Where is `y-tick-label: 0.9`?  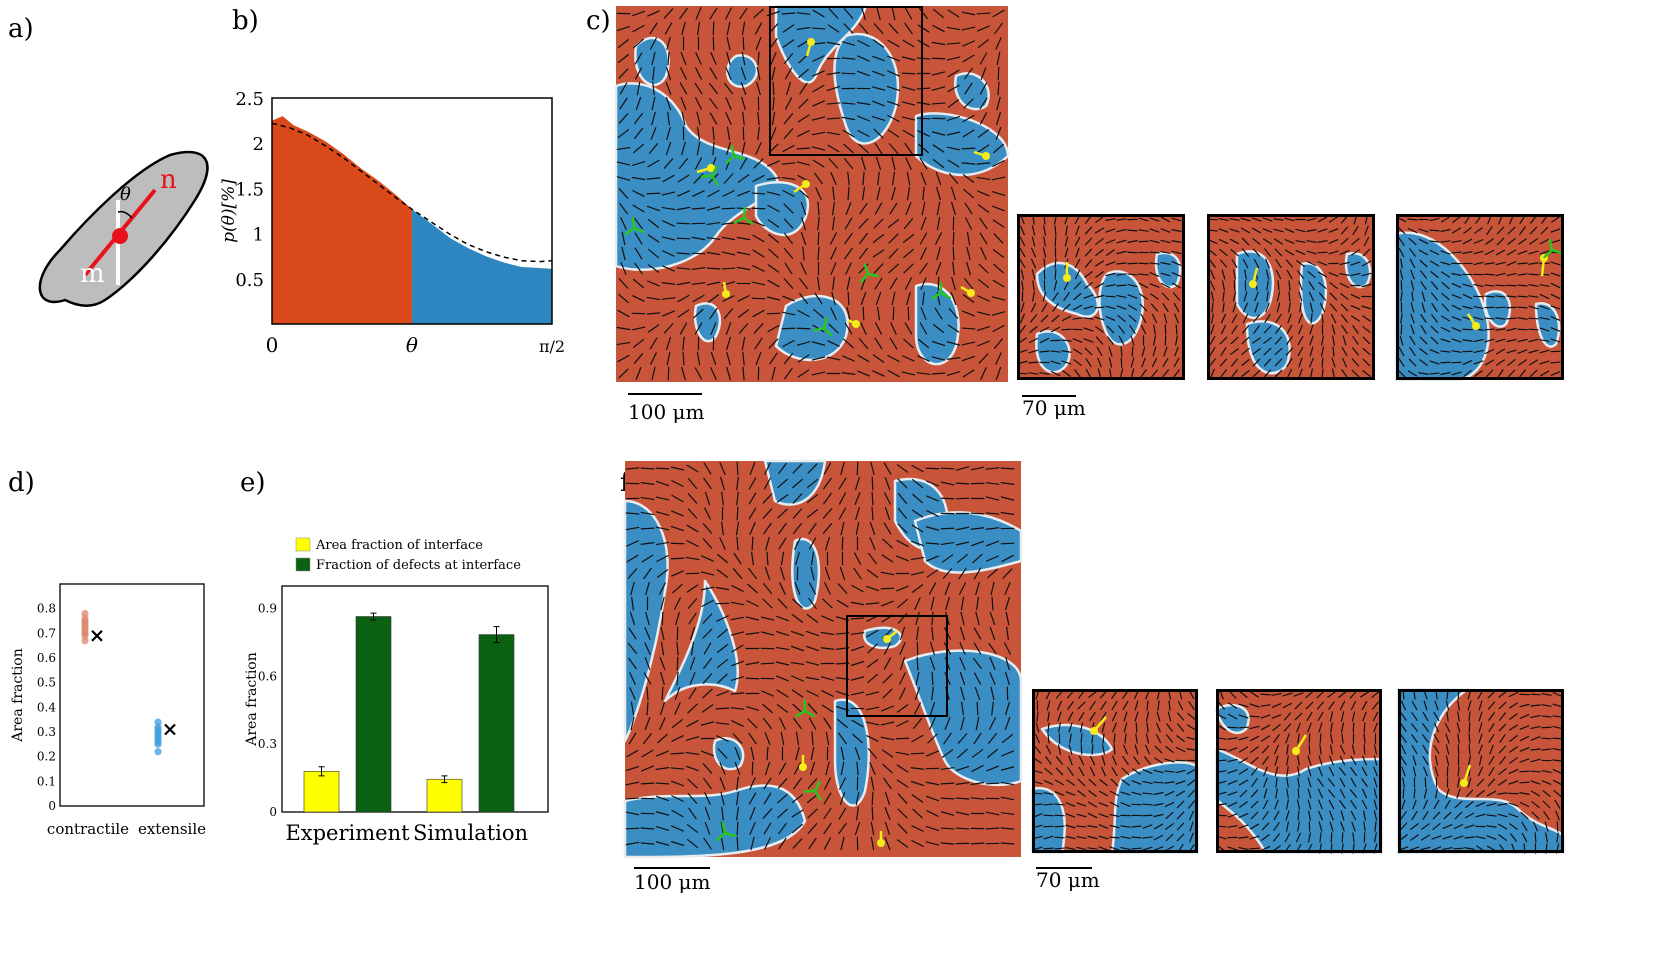
y-tick-label: 0.9 is located at coordinates (267, 609).